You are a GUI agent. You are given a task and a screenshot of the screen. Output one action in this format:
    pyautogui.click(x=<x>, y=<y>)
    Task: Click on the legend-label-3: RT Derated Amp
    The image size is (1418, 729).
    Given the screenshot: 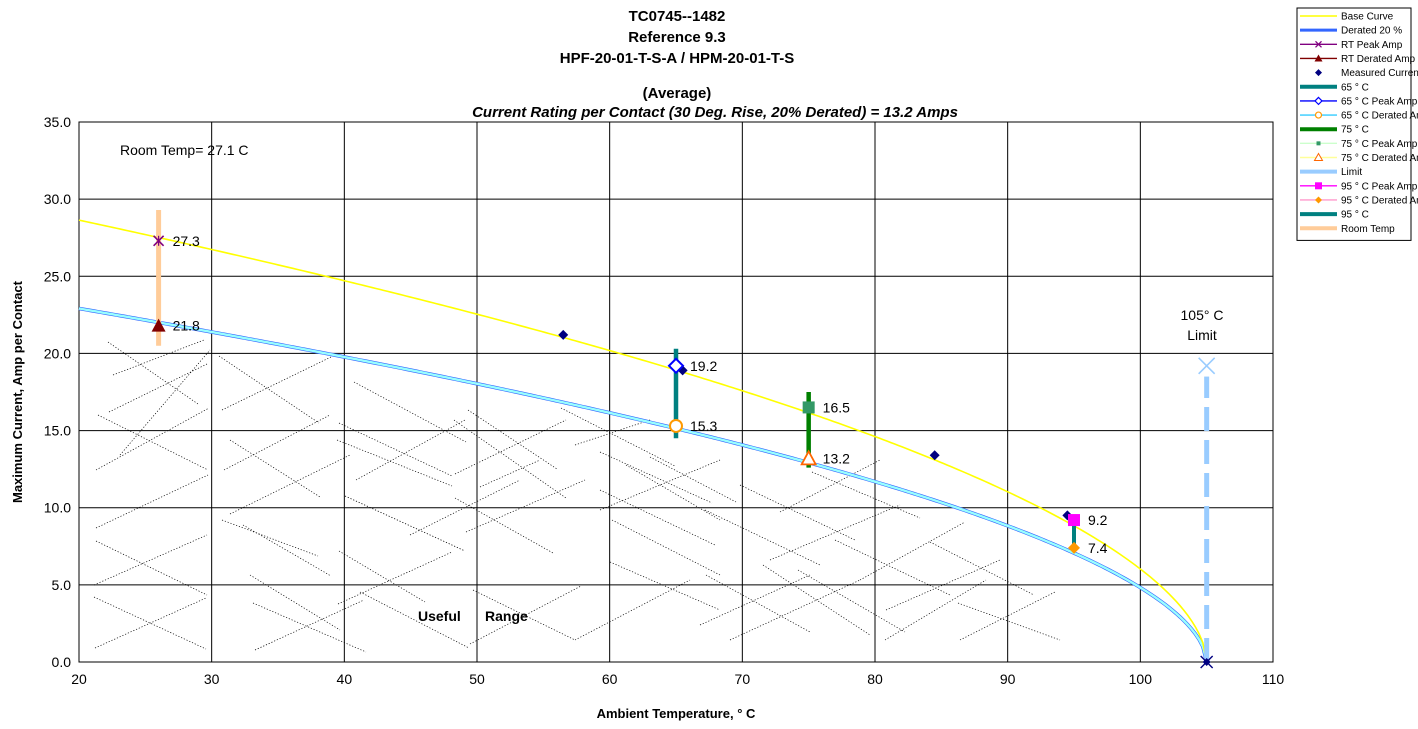 What is the action you would take?
    pyautogui.click(x=1378, y=59)
    